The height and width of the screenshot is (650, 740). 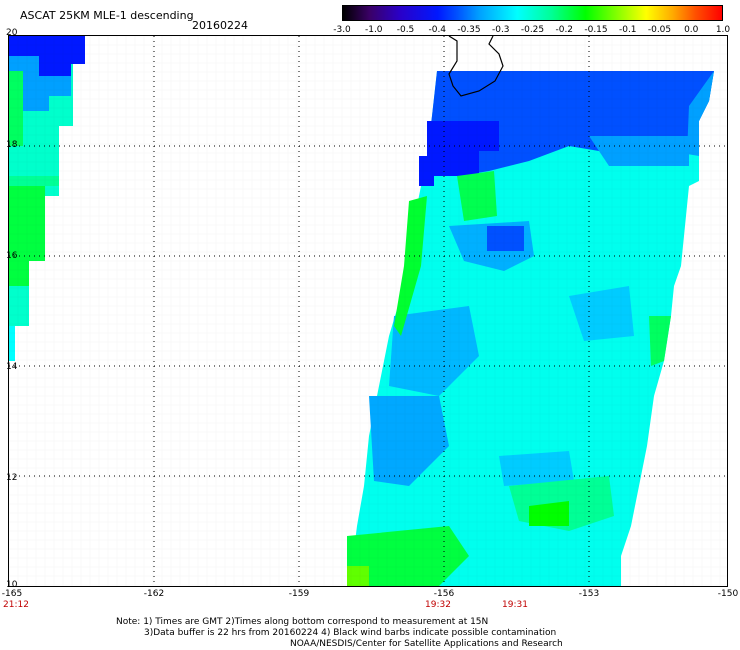 What do you see at coordinates (437, 30) in the screenshot?
I see `color-scale-label: -0.4` at bounding box center [437, 30].